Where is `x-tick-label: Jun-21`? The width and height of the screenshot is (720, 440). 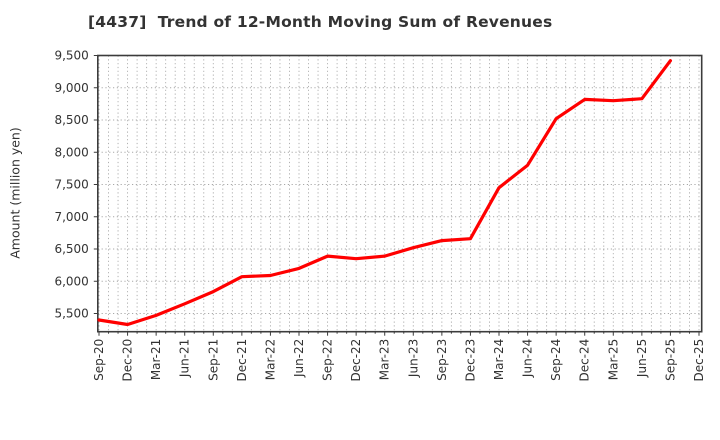 x-tick-label: Jun-21 is located at coordinates (185, 358).